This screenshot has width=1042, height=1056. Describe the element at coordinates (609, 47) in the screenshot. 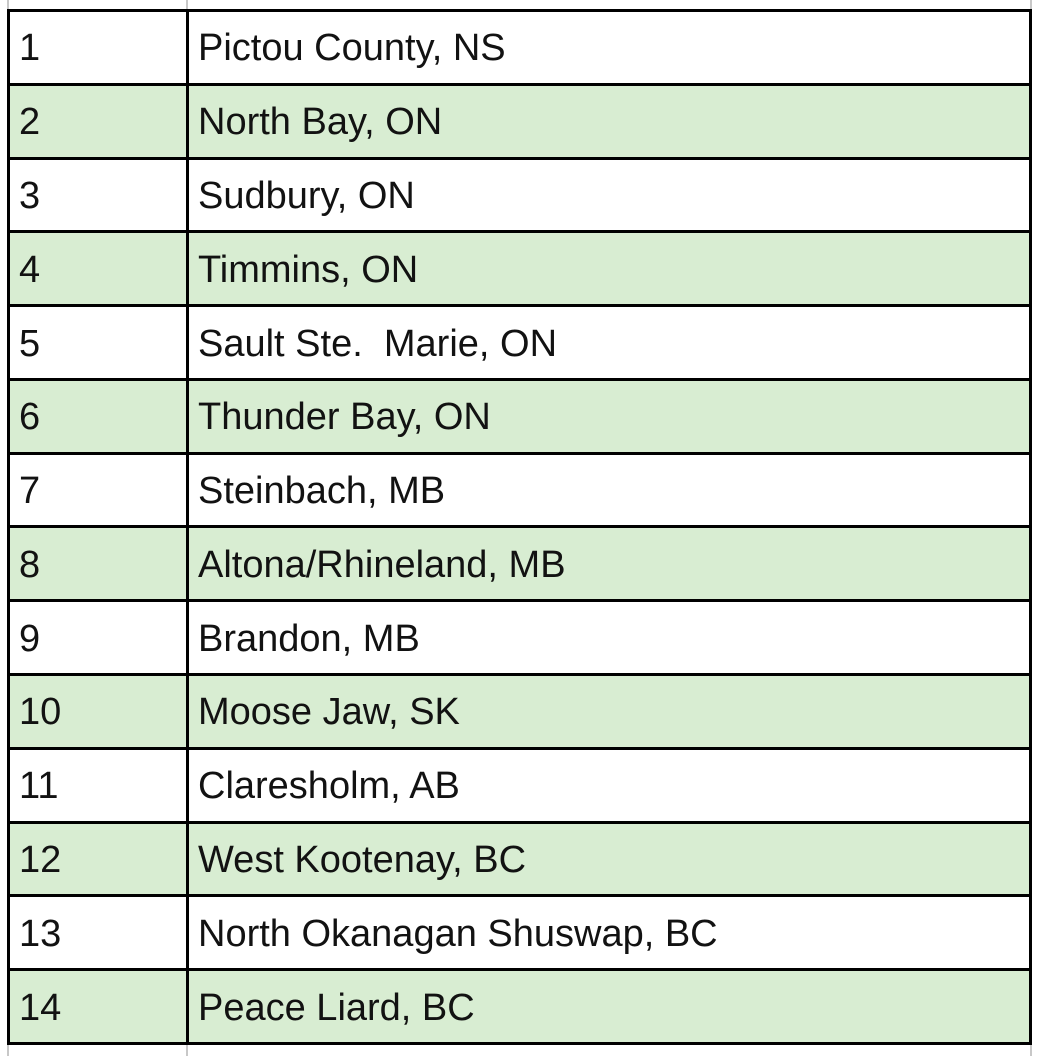

I see `location-cell: Pictou County, NS` at that location.